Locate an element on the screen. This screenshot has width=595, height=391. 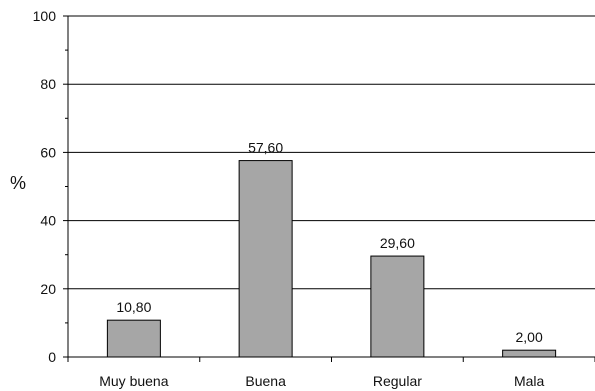
y-tick-labels: 0 20 40 60 80 100 is located at coordinates (45, 186).